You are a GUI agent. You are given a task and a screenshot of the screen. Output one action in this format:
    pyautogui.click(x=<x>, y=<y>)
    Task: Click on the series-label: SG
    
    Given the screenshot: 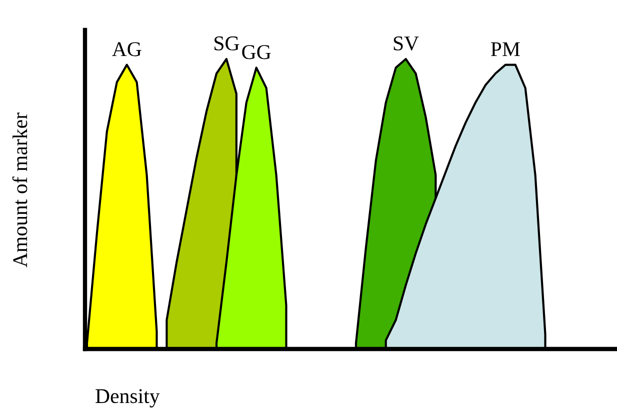 What is the action you would take?
    pyautogui.click(x=227, y=43)
    